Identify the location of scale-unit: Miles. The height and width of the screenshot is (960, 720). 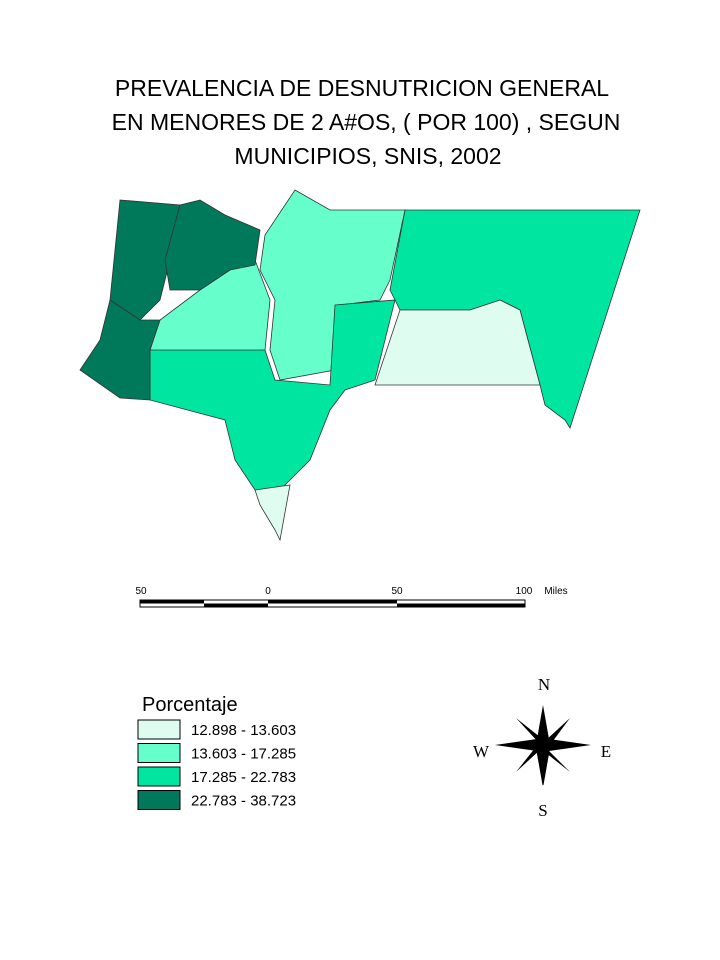
(555, 591).